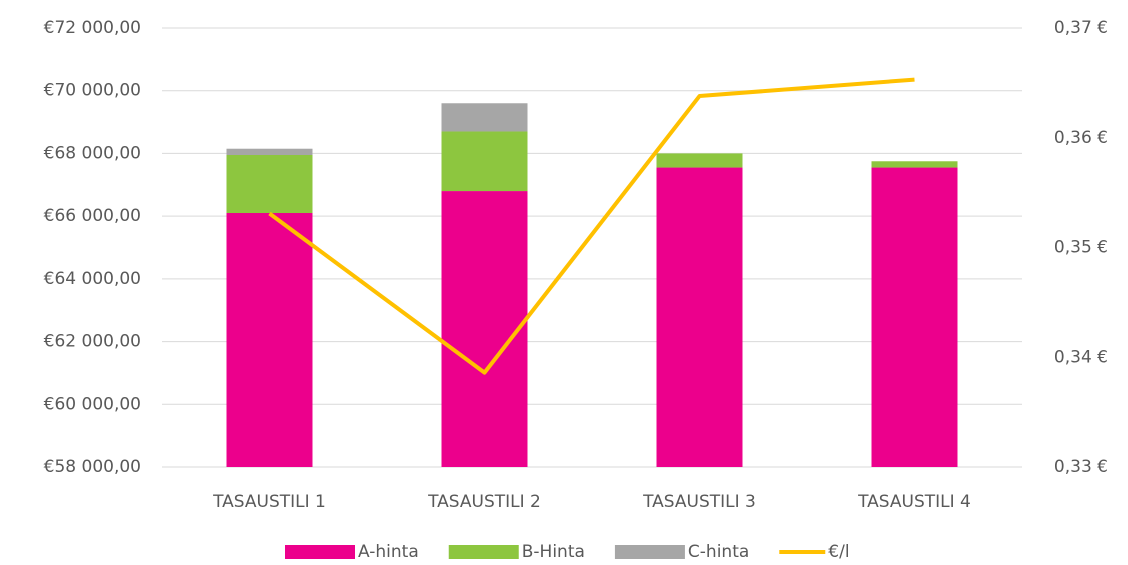 This screenshot has width=1128, height=565. I want to click on legend-label: €/l, so click(838, 552).